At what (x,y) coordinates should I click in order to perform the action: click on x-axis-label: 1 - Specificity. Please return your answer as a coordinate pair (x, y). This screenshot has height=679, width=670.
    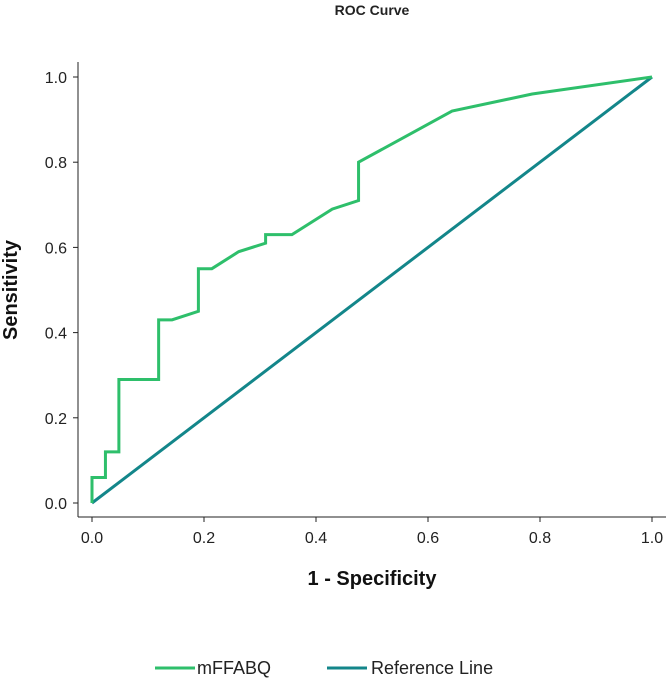
    Looking at the image, I should click on (373, 579).